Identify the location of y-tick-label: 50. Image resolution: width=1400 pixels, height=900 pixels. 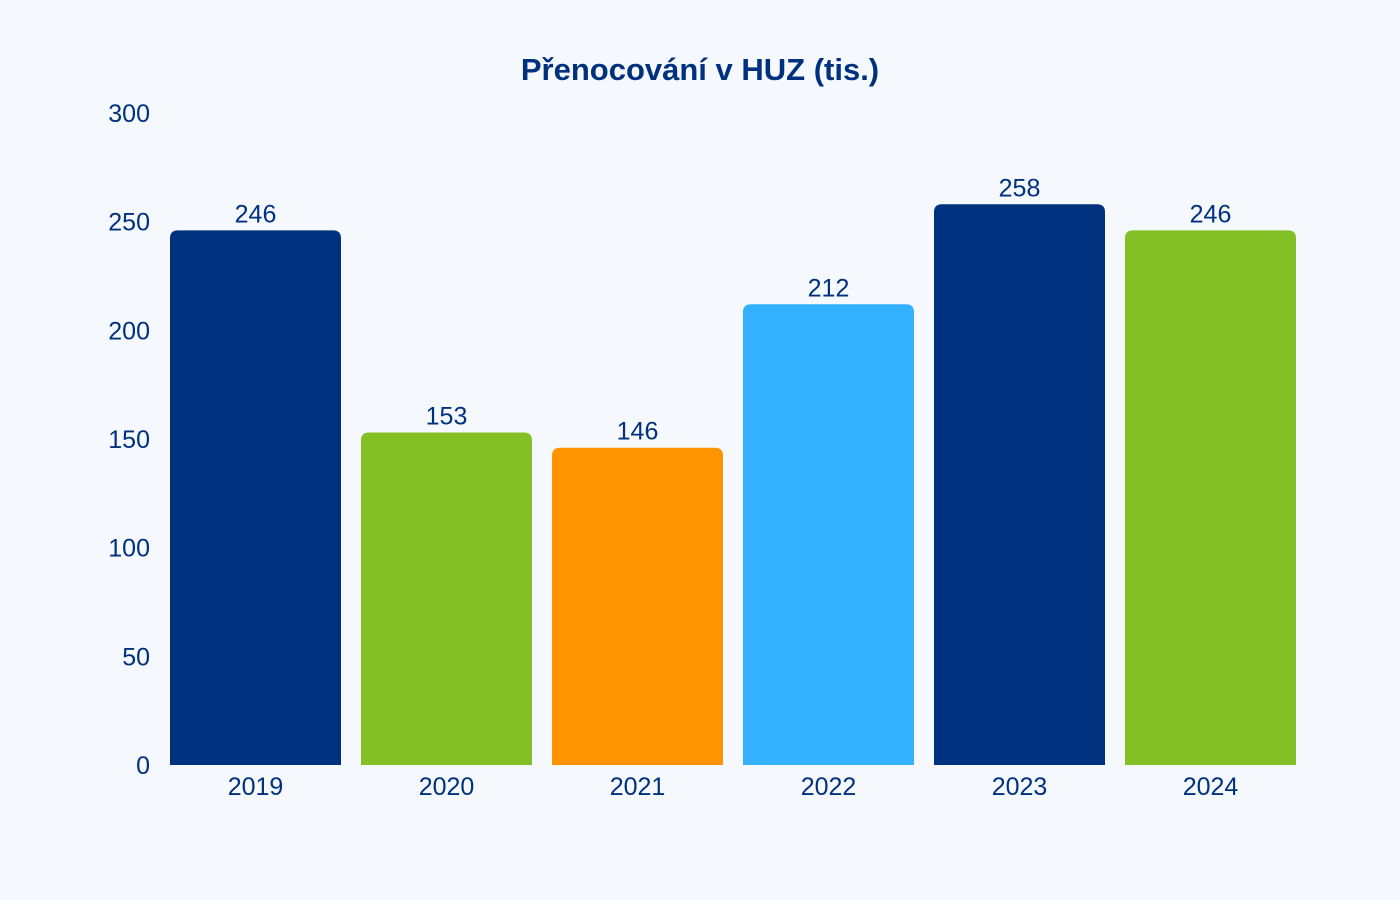
(136, 657).